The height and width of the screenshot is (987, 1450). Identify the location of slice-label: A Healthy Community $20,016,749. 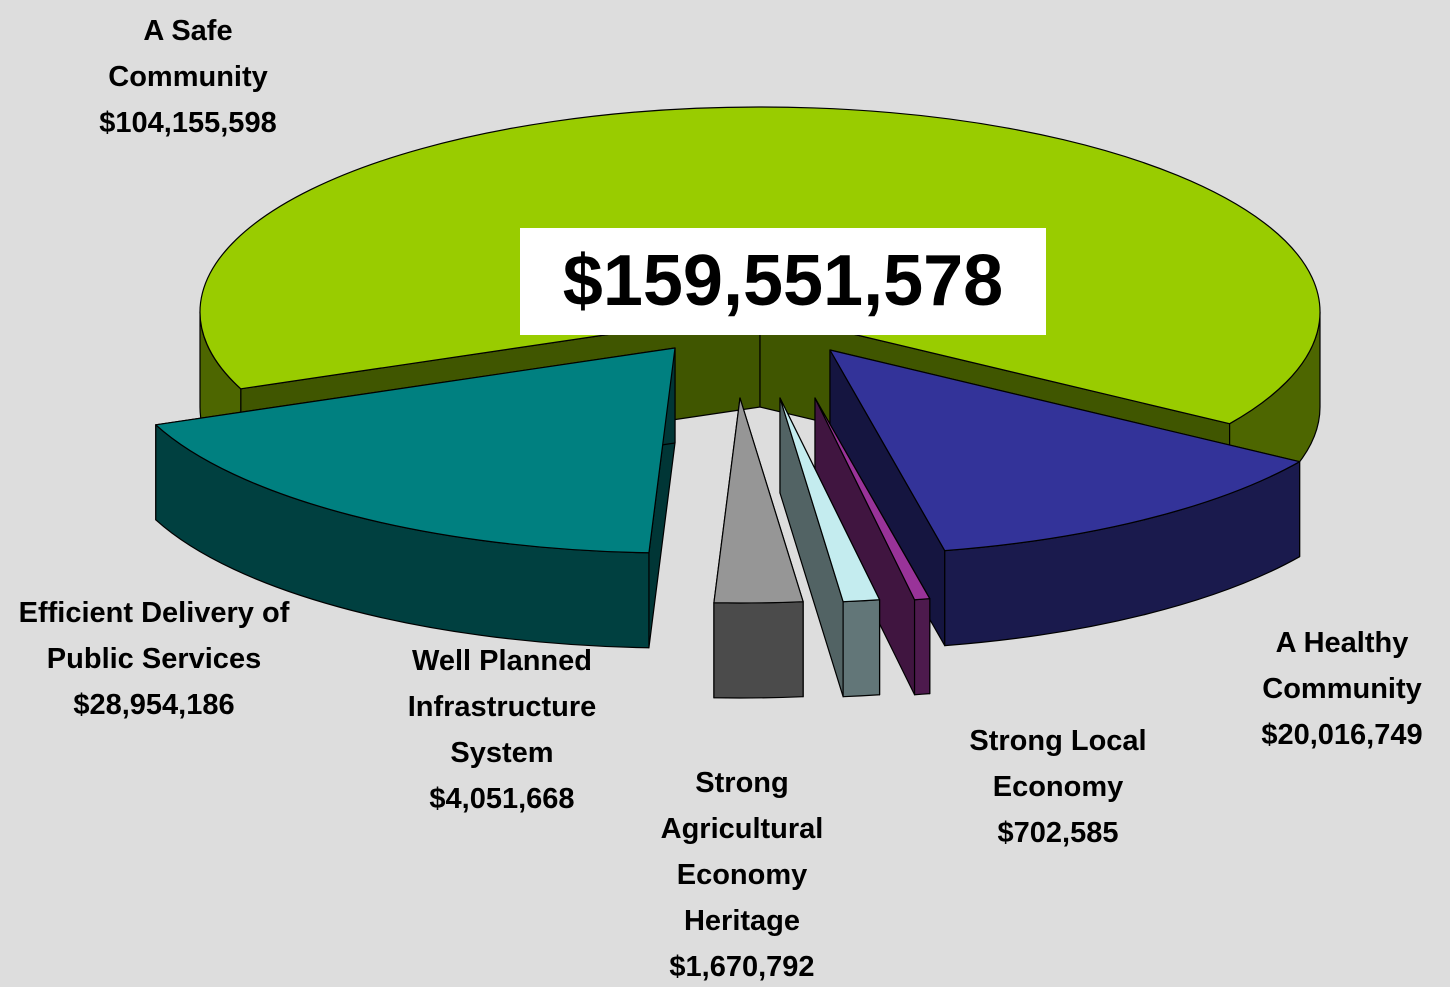
(1341, 689).